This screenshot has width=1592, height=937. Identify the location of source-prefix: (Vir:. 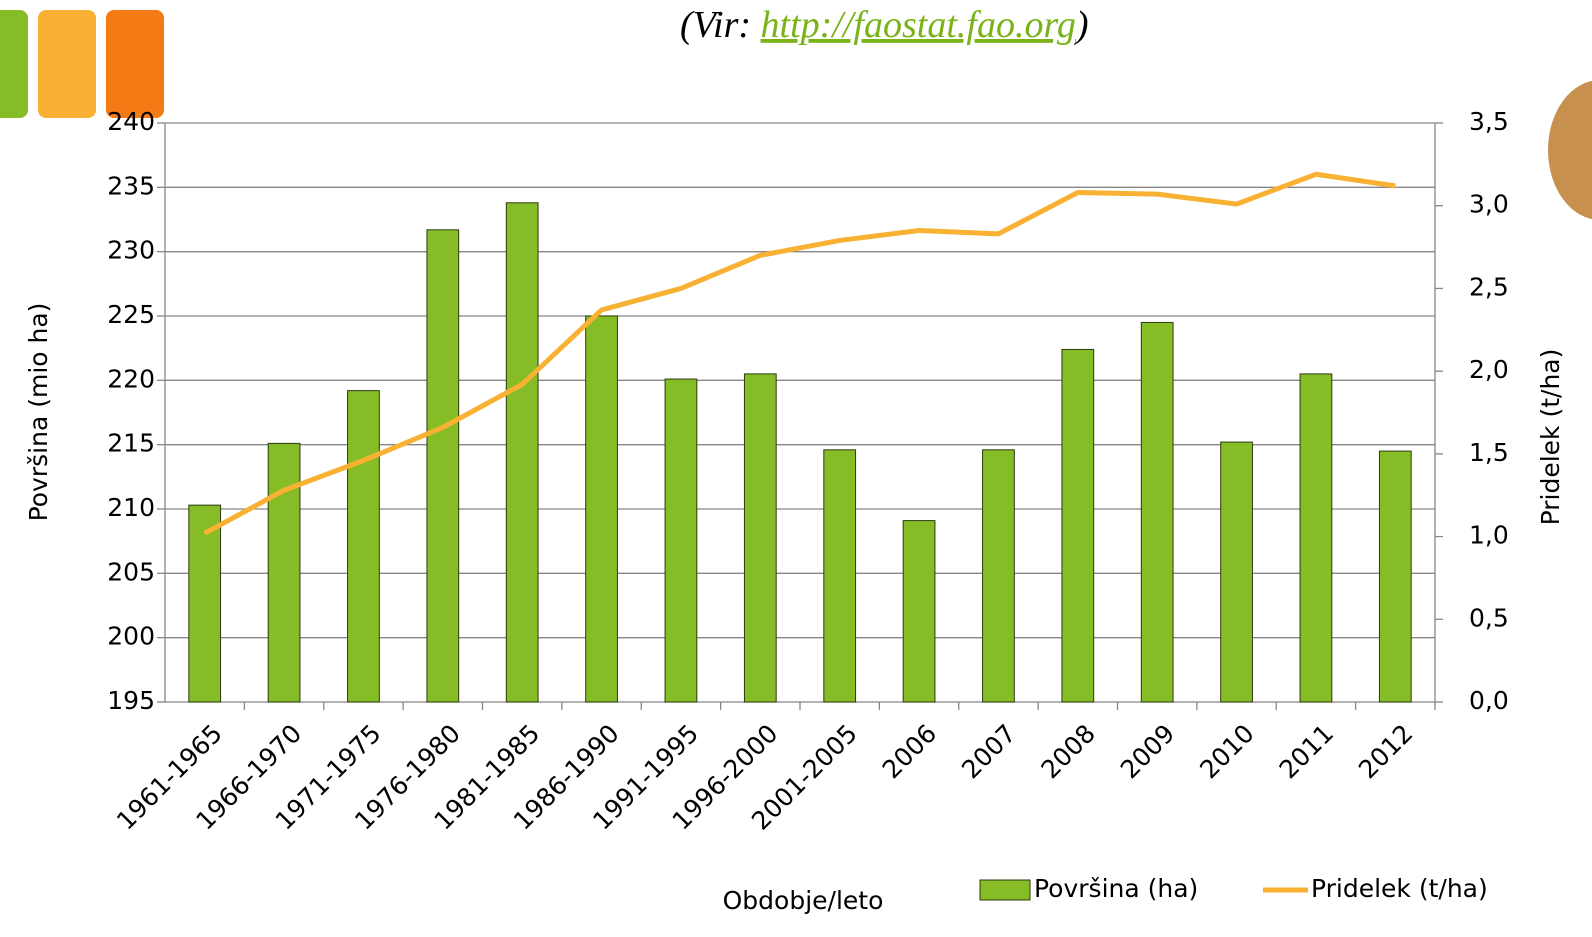
(720, 25).